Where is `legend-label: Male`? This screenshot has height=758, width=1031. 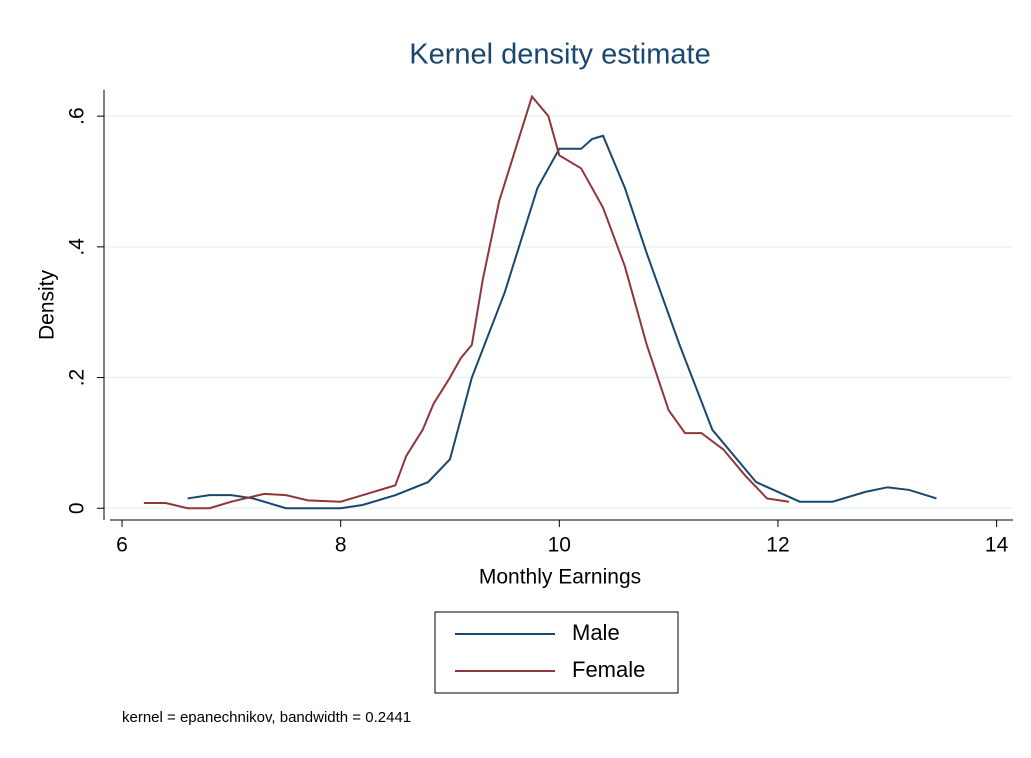
legend-label: Male is located at coordinates (596, 632).